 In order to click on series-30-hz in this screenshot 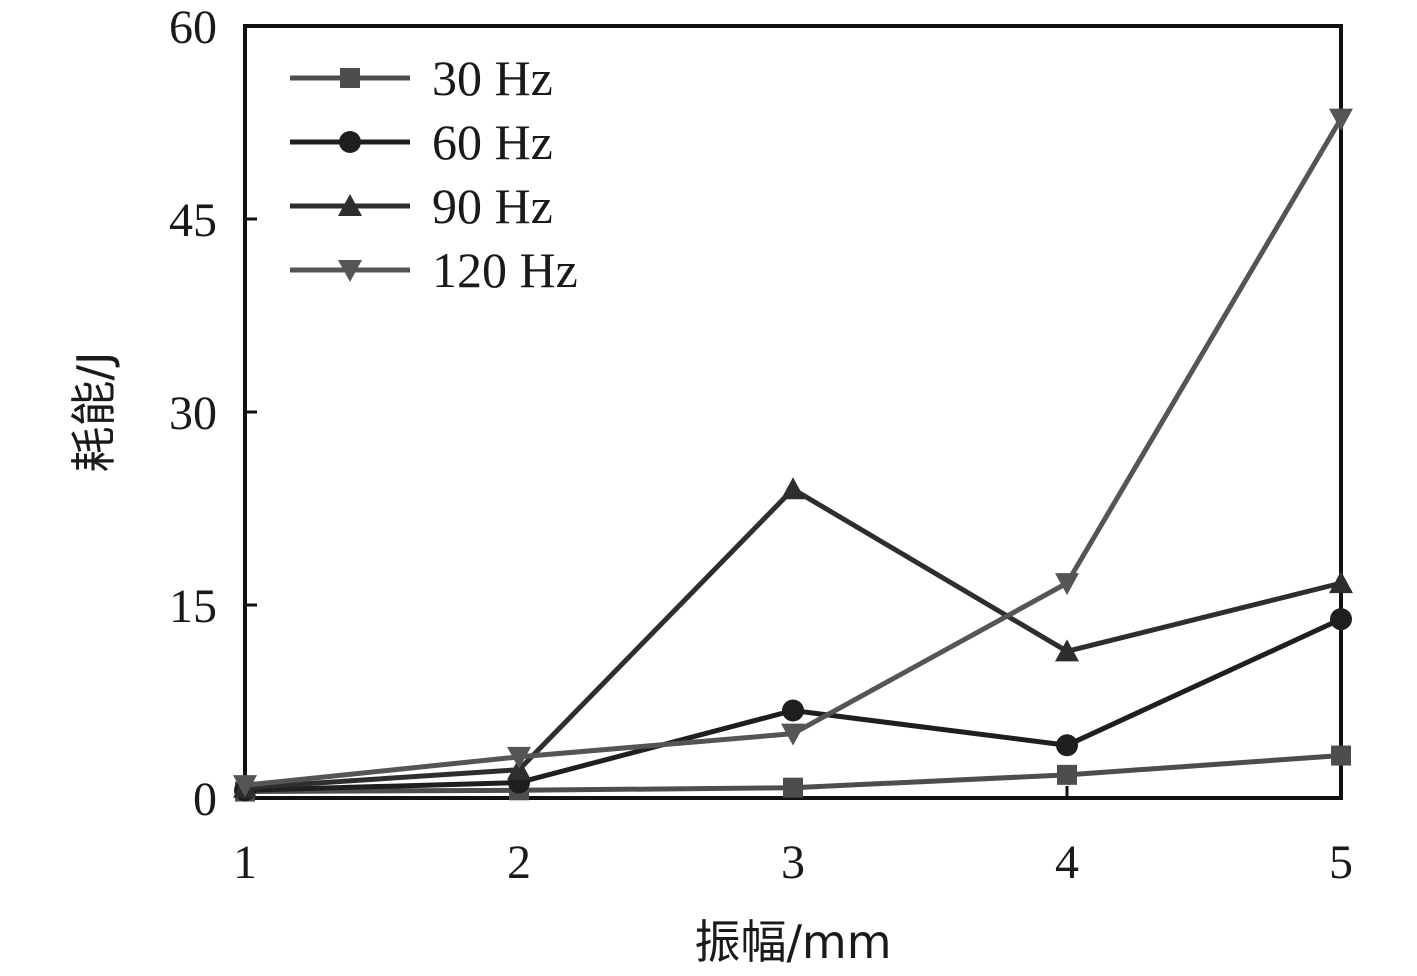, I will do `click(793, 773)`.